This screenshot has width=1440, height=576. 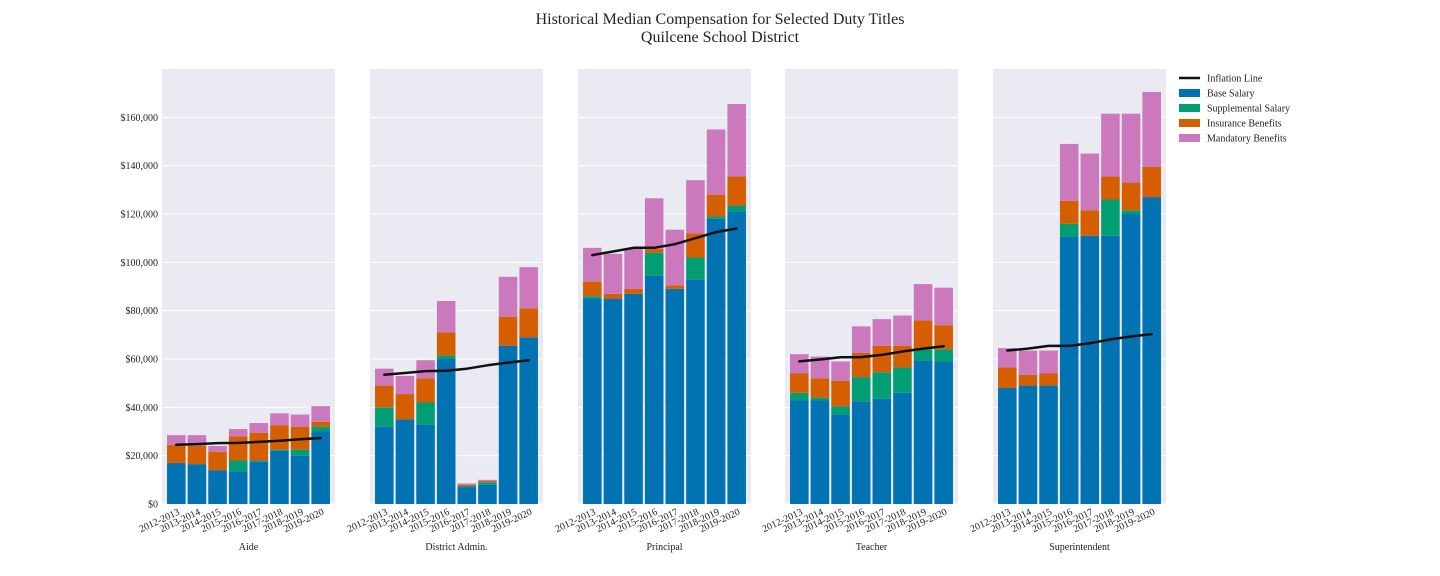 What do you see at coordinates (140, 118) in the screenshot?
I see `y-tick-label: $160,000` at bounding box center [140, 118].